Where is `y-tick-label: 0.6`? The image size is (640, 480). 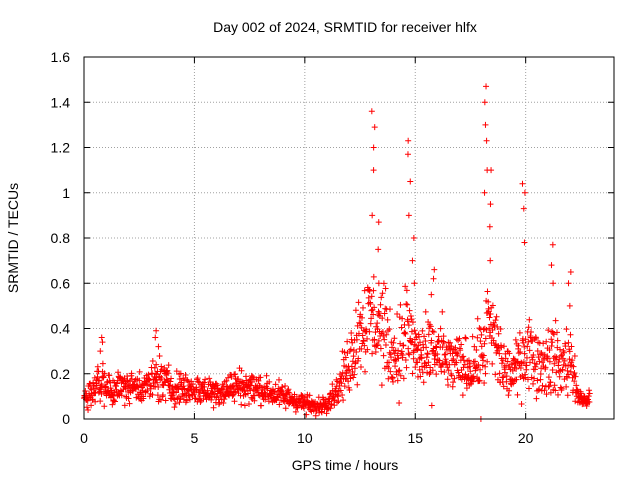 y-tick-label: 0.6 is located at coordinates (61, 283).